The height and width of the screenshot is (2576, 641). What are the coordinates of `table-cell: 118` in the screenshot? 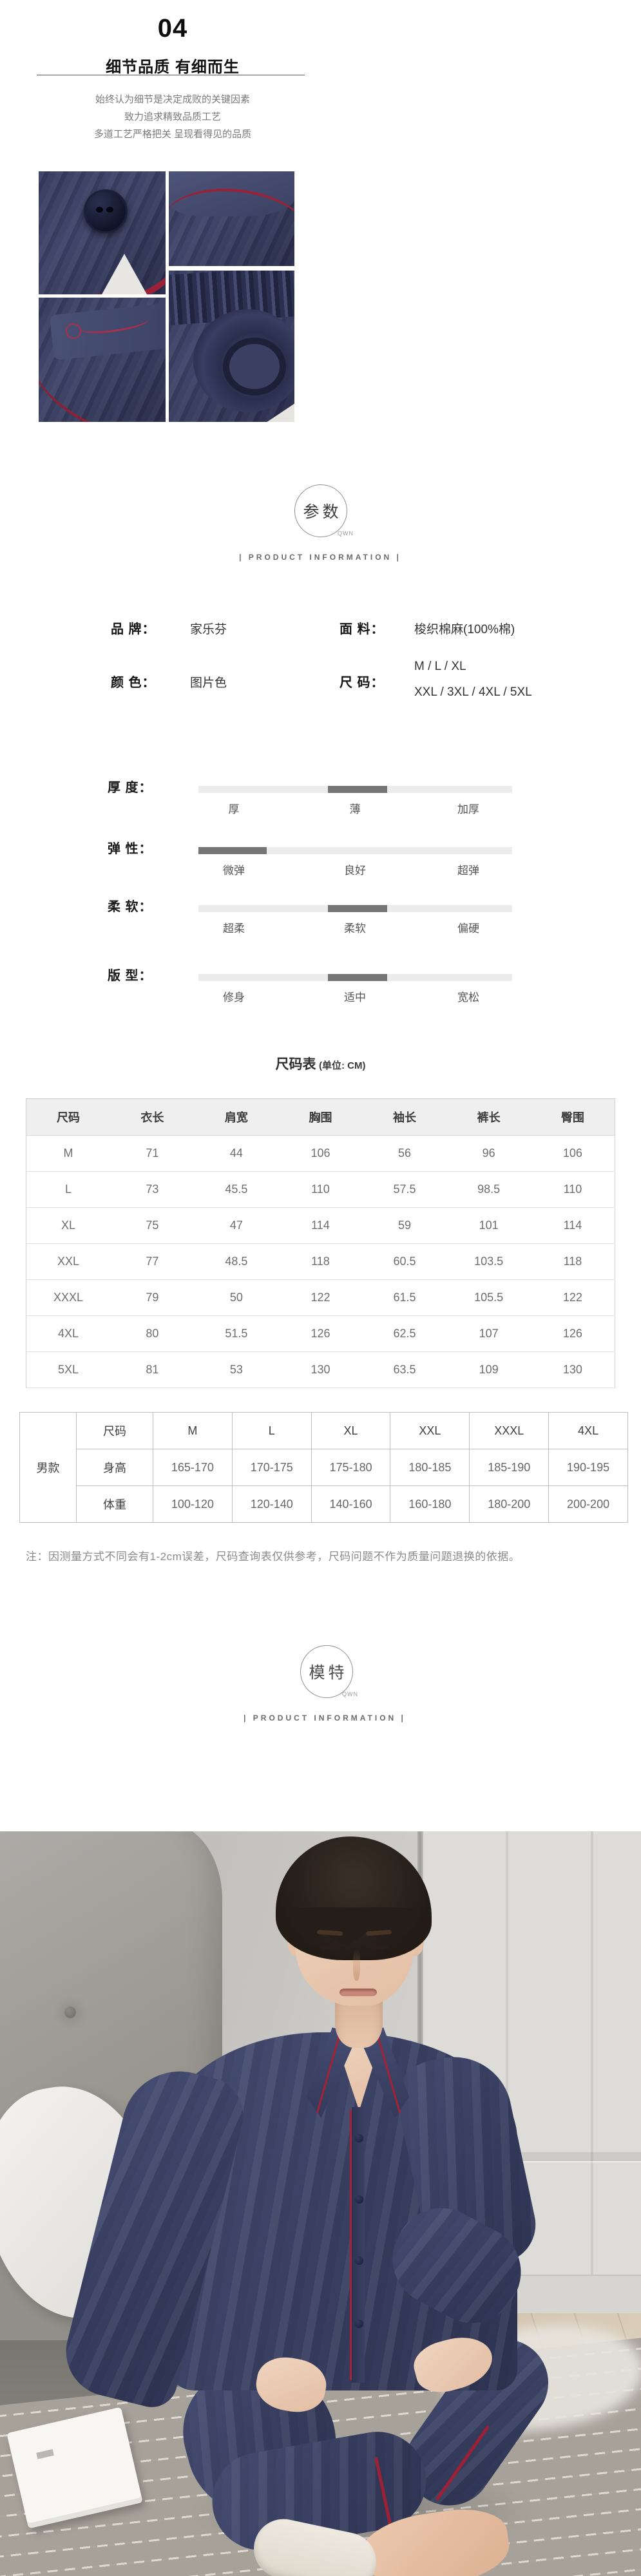 It's located at (320, 1261).